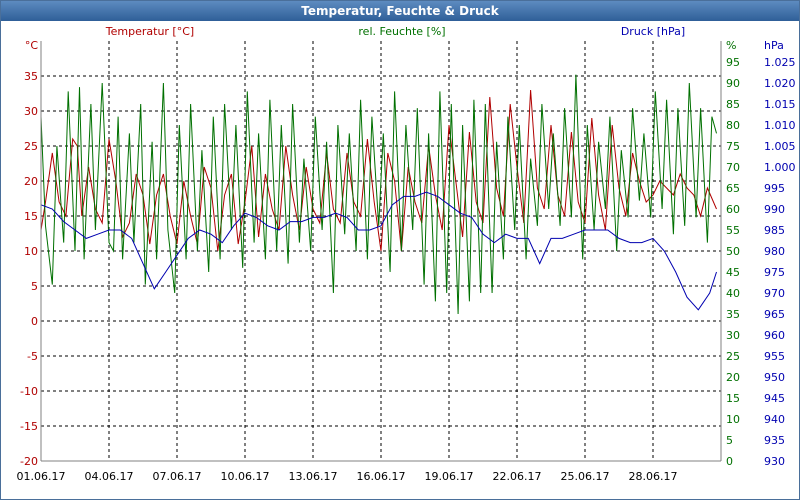 The image size is (800, 500). Describe the element at coordinates (780, 146) in the screenshot. I see `pressure-tick-label: 1.005` at that location.